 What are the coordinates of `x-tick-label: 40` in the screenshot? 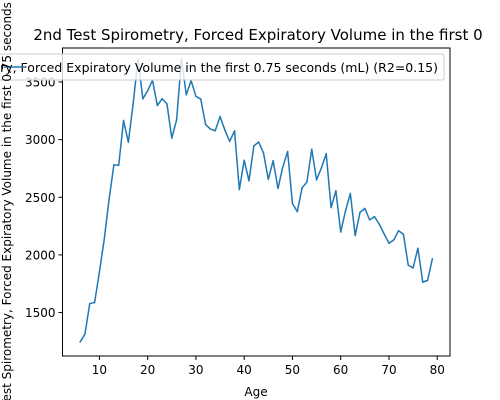 It's located at (244, 370).